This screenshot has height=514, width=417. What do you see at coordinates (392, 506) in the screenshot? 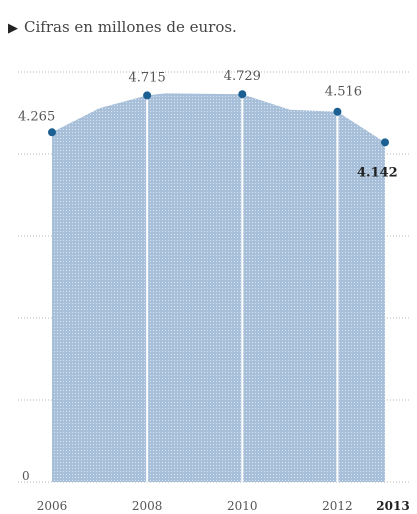
I see `x-tick-label: 2013` at bounding box center [392, 506].